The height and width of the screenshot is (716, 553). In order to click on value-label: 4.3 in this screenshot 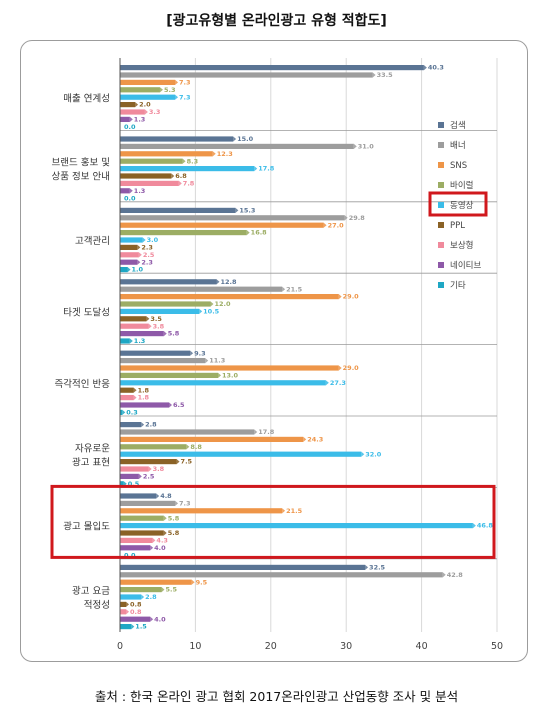, I will do `click(162, 541)`.